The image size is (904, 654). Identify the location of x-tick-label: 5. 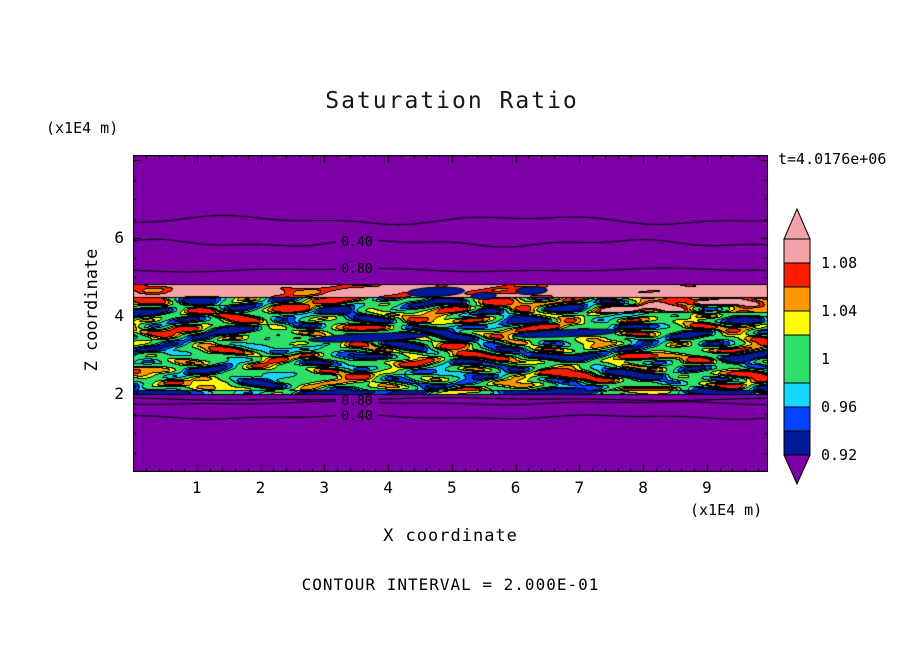
(451, 487).